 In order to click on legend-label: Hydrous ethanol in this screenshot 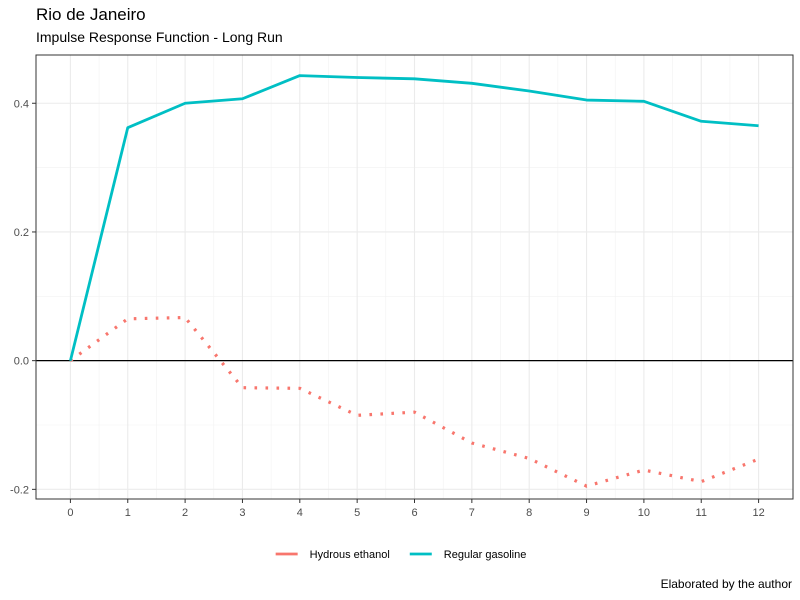, I will do `click(350, 555)`.